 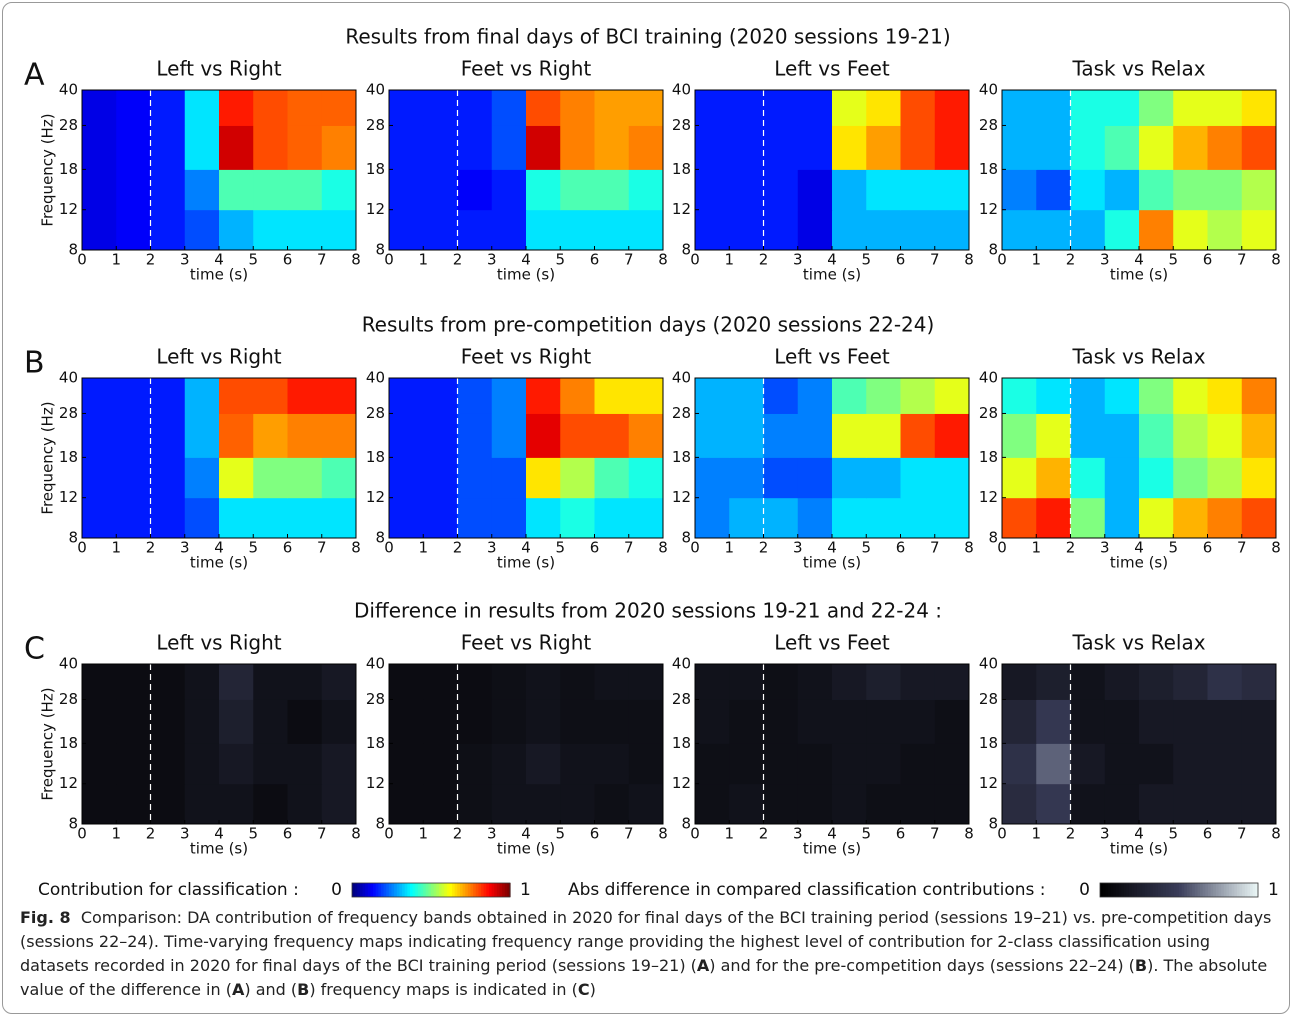 What do you see at coordinates (703, 965) in the screenshot?
I see `caption-part: A` at bounding box center [703, 965].